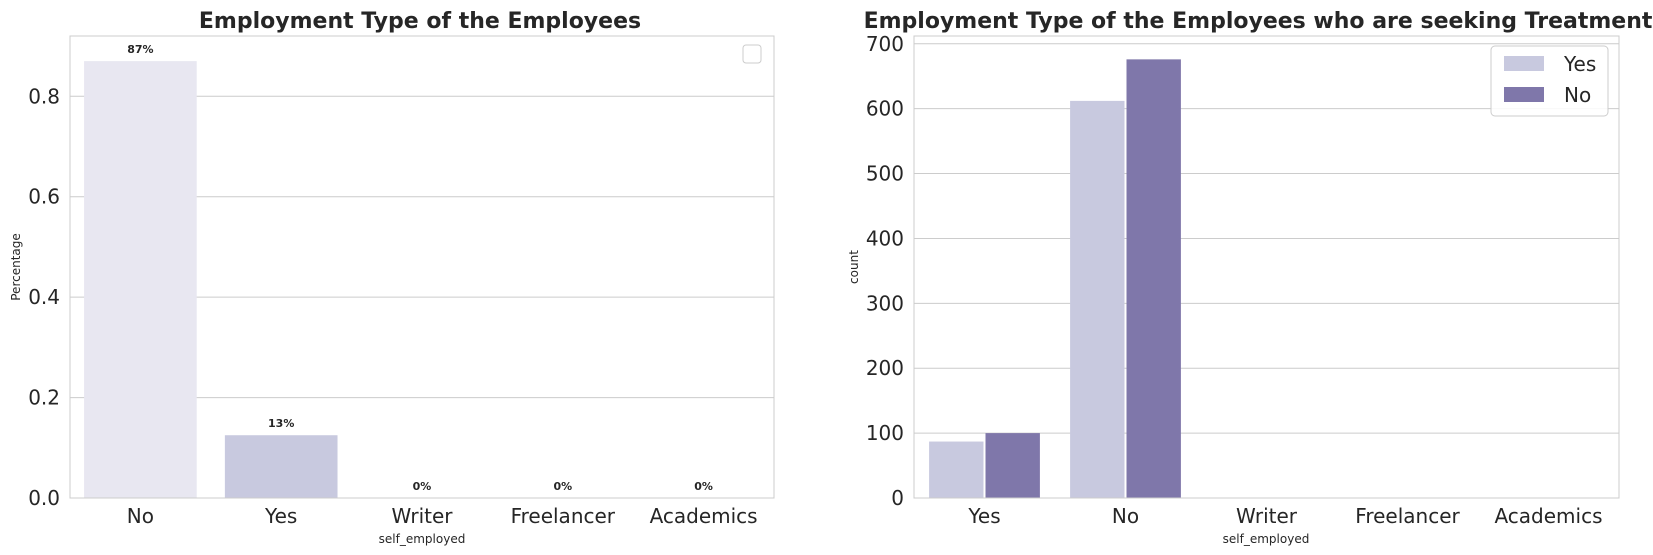 This screenshot has height=555, width=1653. What do you see at coordinates (752, 54) in the screenshot?
I see `chart1-empty-legend` at bounding box center [752, 54].